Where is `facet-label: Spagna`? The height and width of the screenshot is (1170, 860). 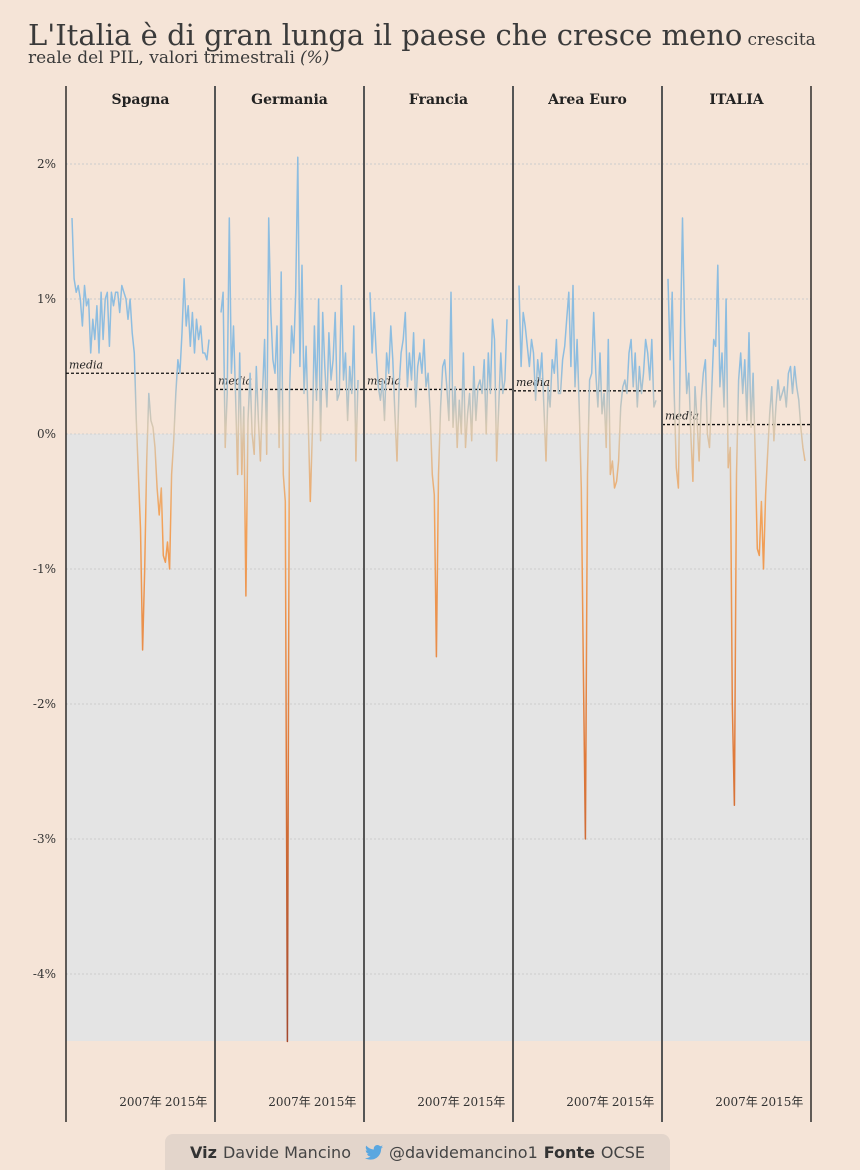
facet-label: Spagna is located at coordinates (140, 100).